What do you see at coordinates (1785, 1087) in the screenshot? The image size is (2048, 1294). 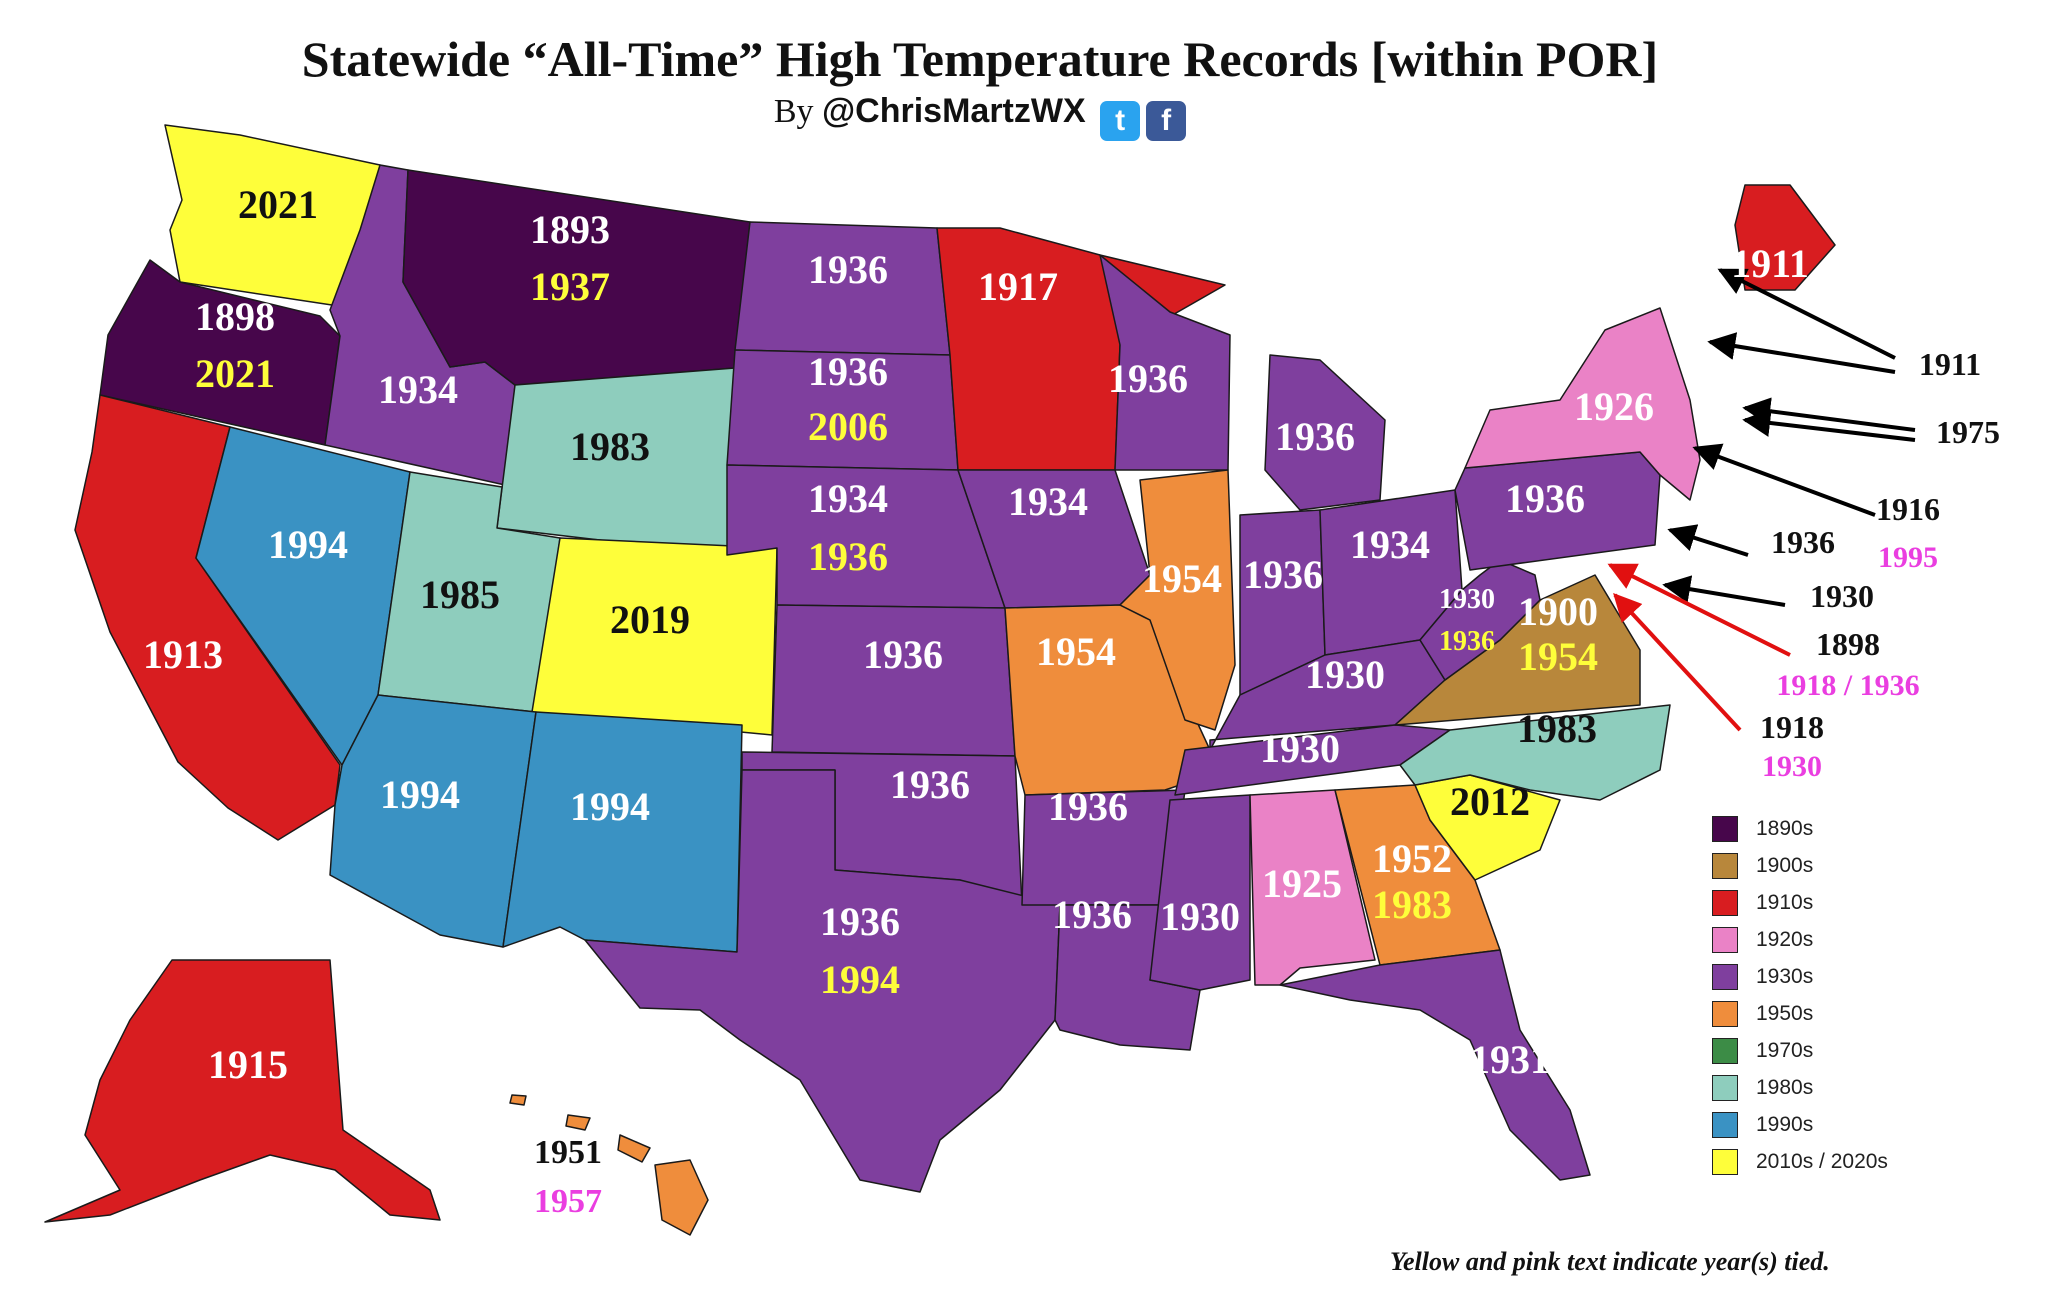 I see `legend-label: 1980s` at bounding box center [1785, 1087].